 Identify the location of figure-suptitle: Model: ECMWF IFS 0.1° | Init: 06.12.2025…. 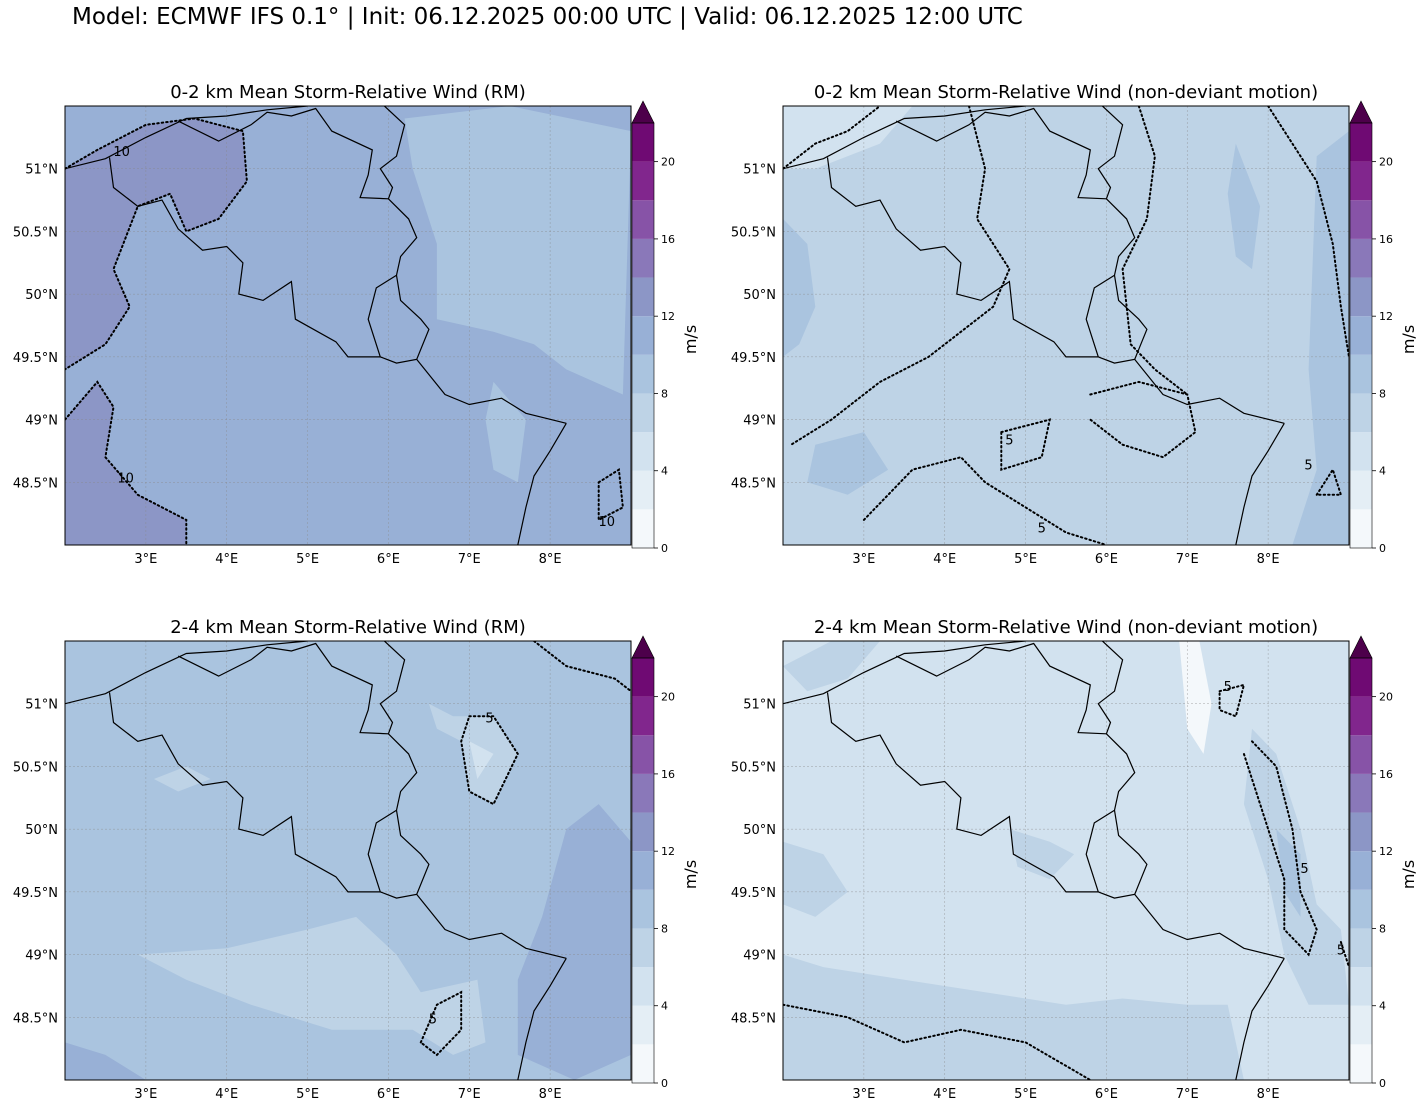
(547, 17).